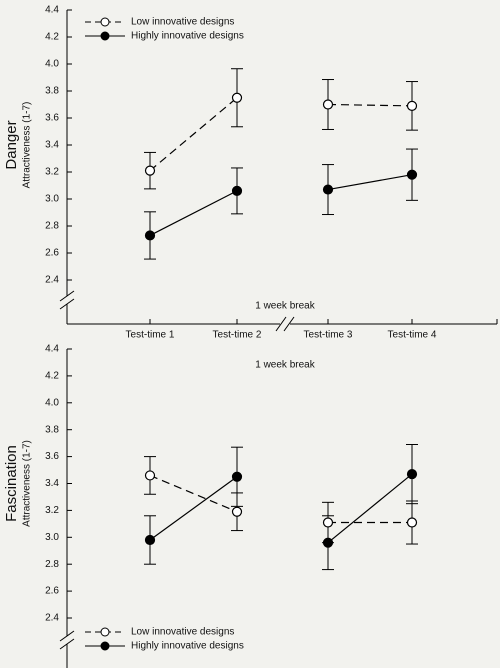  What do you see at coordinates (412, 335) in the screenshot?
I see `x-tick-label: Test-time 4` at bounding box center [412, 335].